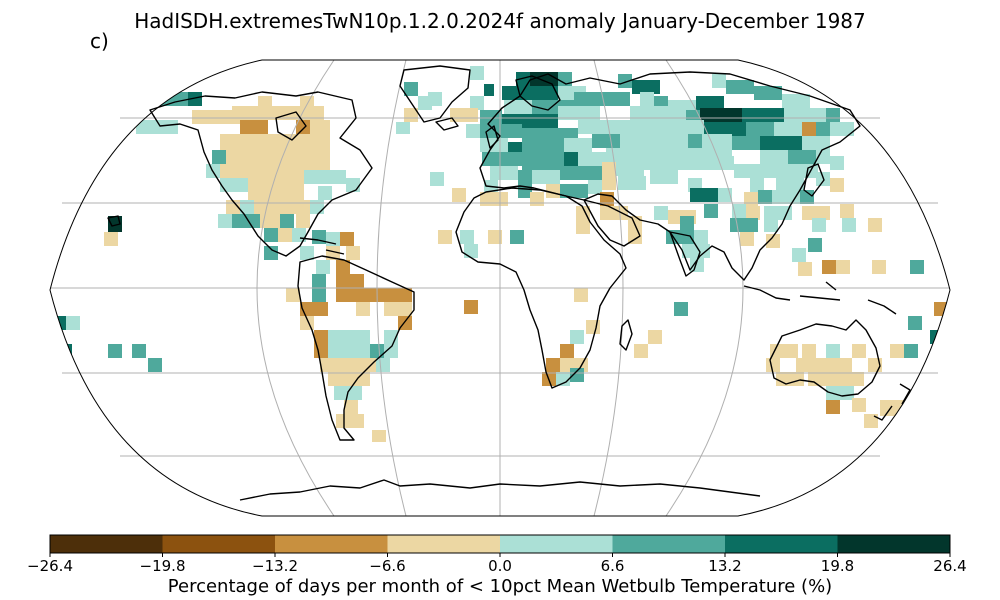 This screenshot has height=600, width=1000. What do you see at coordinates (447, 124) in the screenshot?
I see `iceland-coast` at bounding box center [447, 124].